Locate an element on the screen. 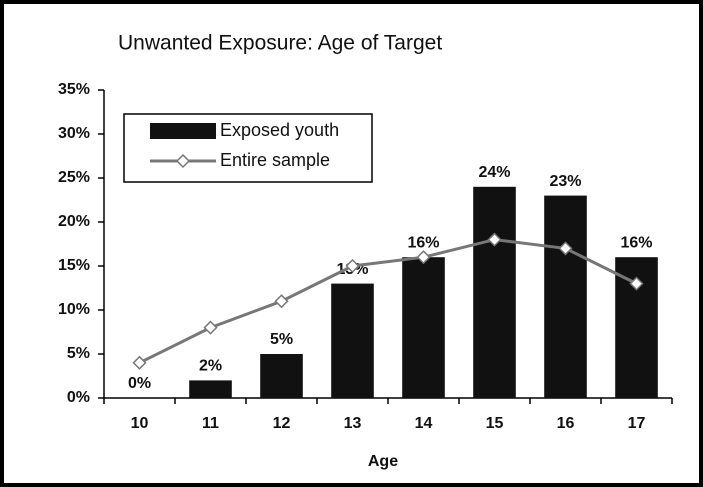 The image size is (703, 487). data-label: 5% is located at coordinates (281, 339).